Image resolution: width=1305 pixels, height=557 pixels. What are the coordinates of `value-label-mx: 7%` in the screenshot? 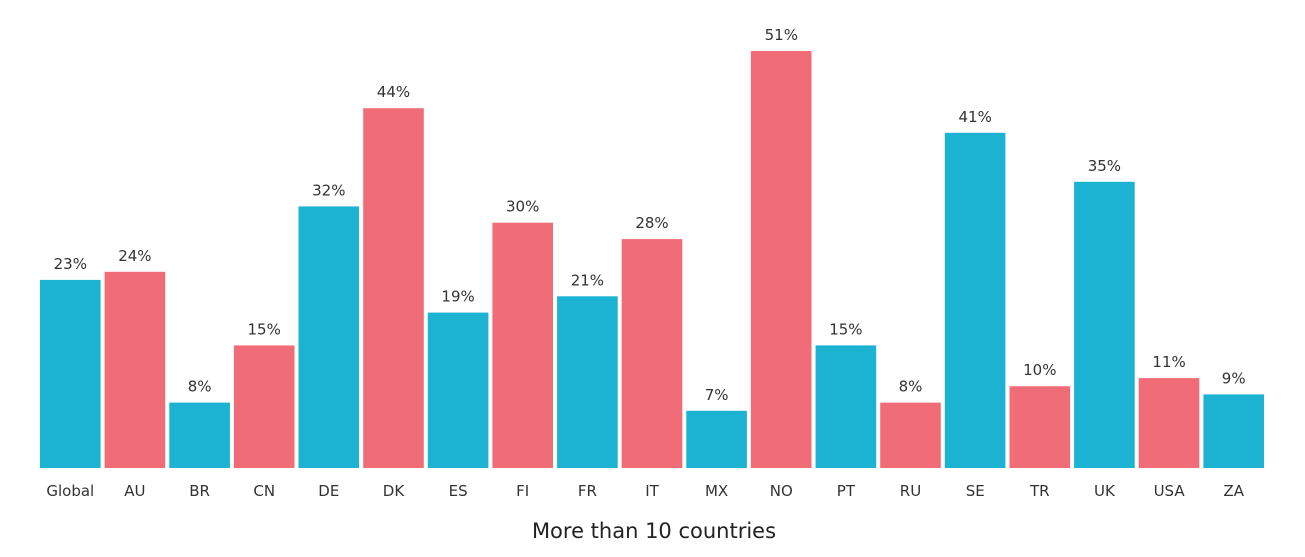 It's located at (717, 395).